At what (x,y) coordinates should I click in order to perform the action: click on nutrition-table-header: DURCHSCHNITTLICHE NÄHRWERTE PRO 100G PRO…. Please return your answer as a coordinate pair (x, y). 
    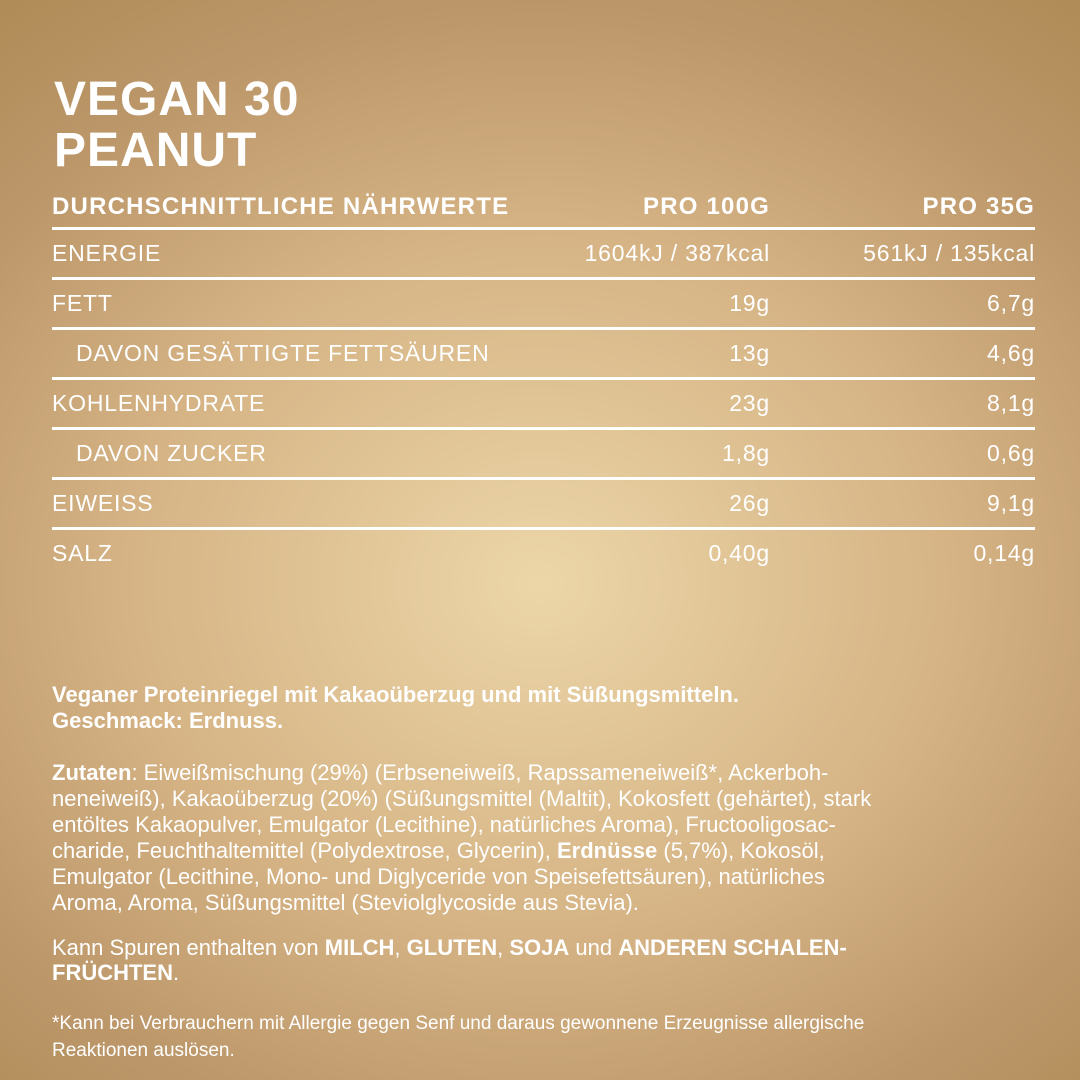
    Looking at the image, I should click on (543, 206).